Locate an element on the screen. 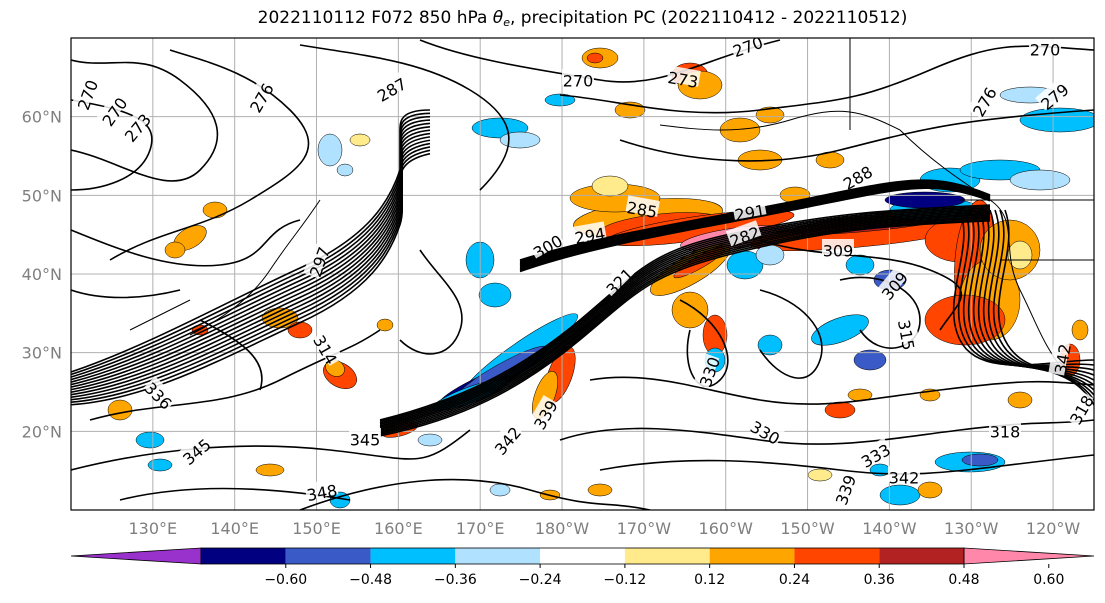 The width and height of the screenshot is (1105, 603). longitude-label: 130°E is located at coordinates (153, 528).